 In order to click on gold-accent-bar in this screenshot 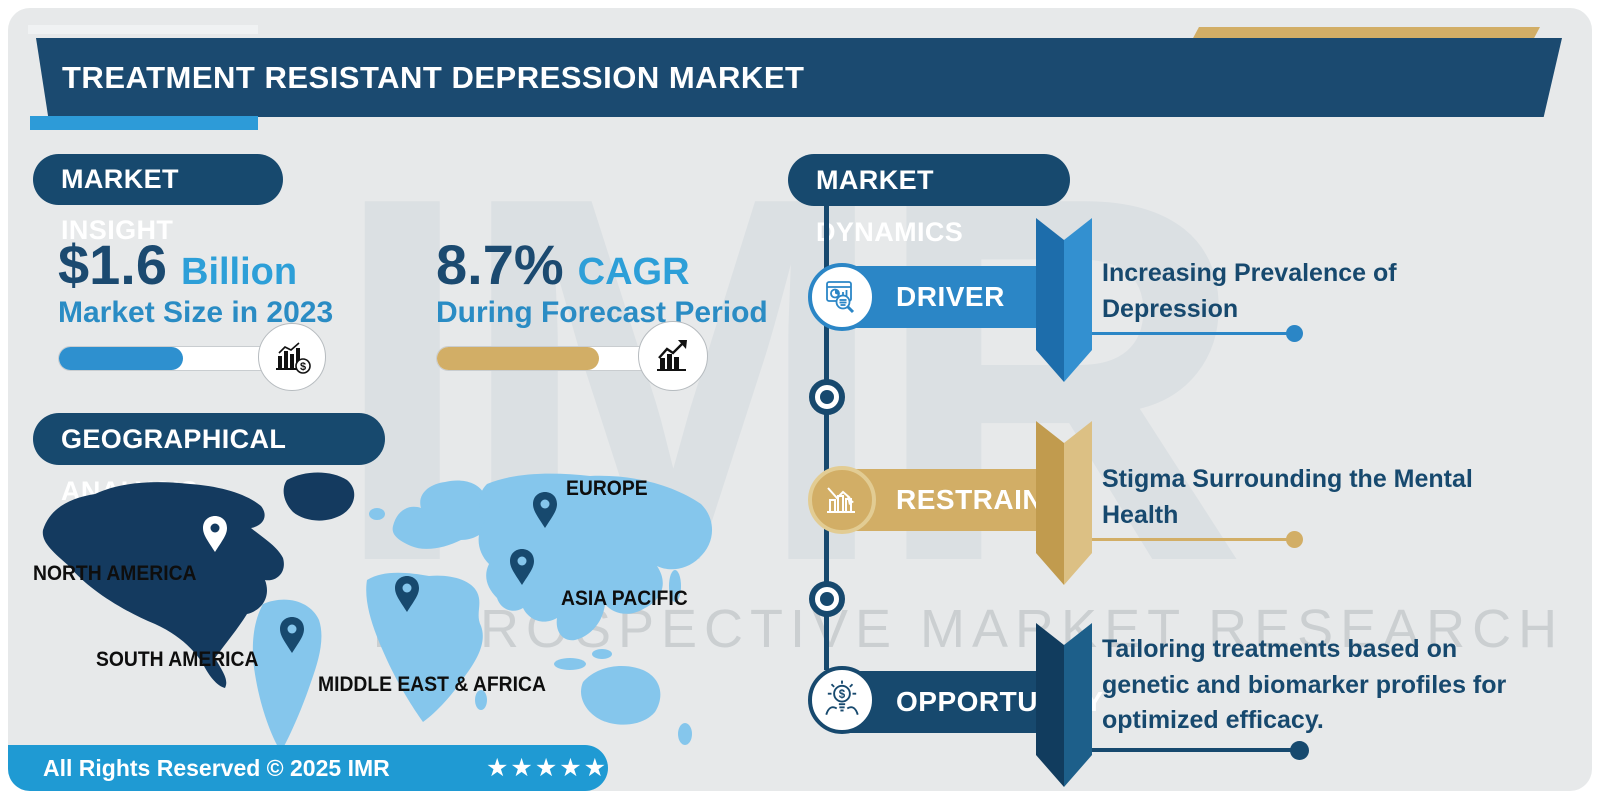, I will do `click(1366, 33)`.